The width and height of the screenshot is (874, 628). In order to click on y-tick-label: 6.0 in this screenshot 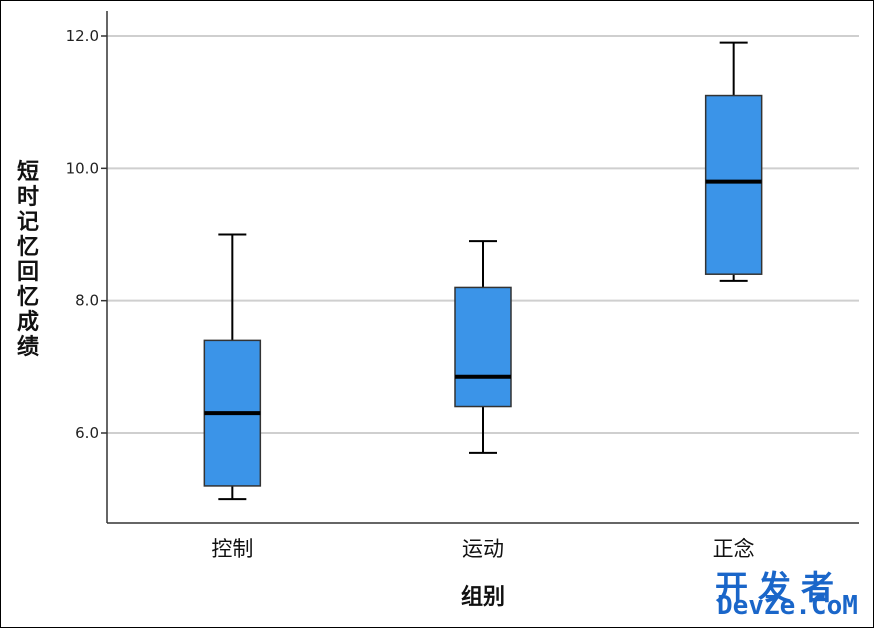, I will do `click(87, 433)`.